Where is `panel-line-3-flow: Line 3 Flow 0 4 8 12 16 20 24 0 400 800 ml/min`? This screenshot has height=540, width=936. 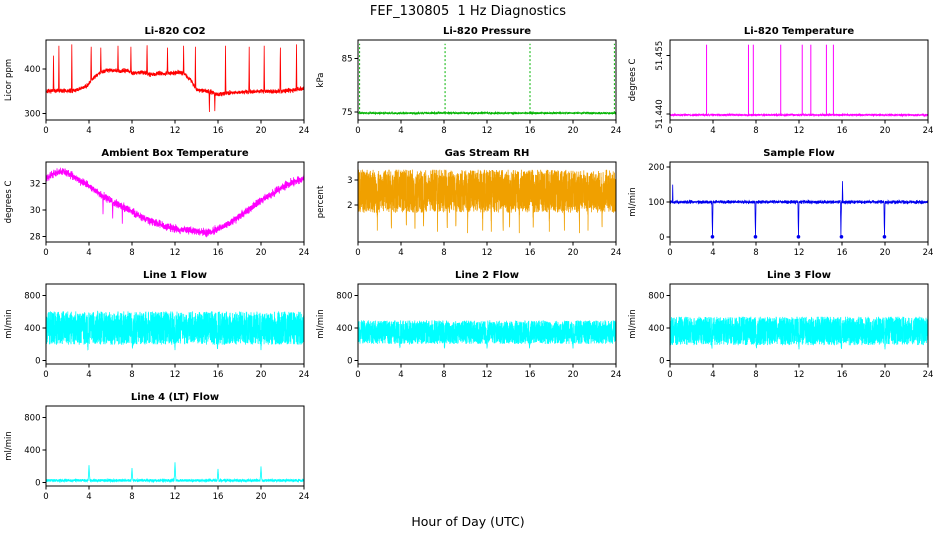
panel-line-3-flow: Line 3 Flow 0 4 8 12 16 20 24 0 400 800 ml/min is located at coordinates (780, 329).